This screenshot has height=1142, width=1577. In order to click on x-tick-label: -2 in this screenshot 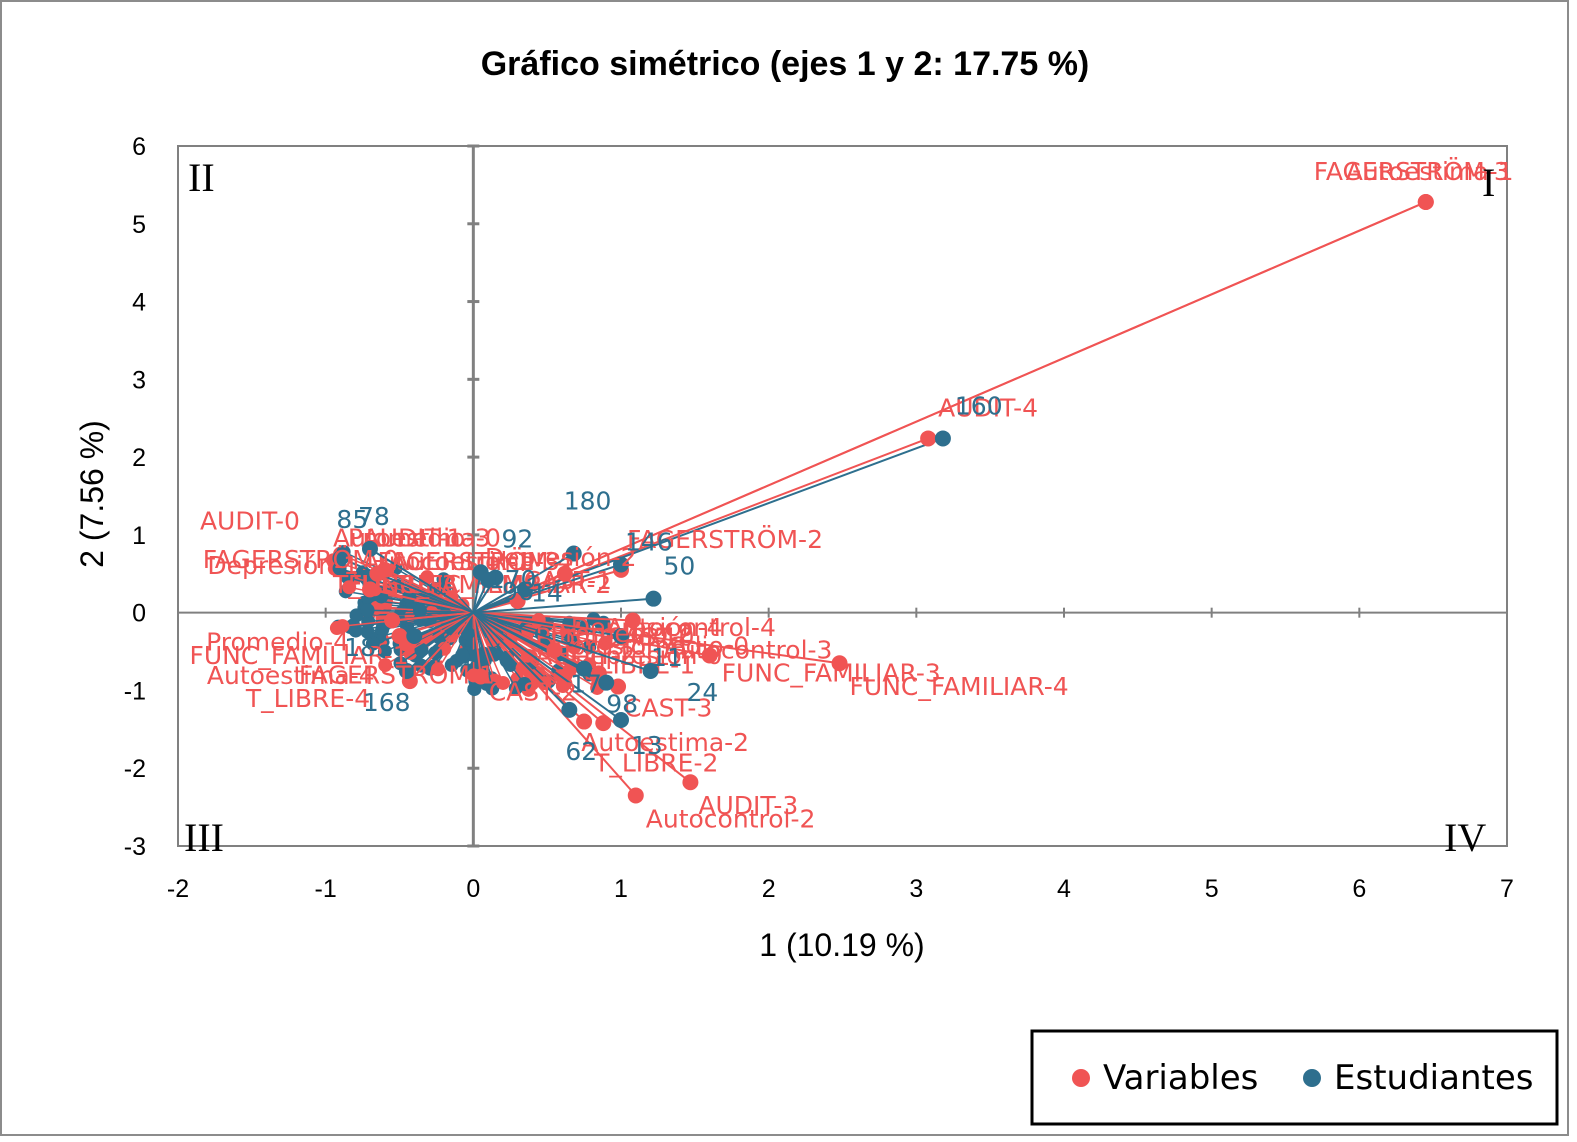, I will do `click(178, 889)`.